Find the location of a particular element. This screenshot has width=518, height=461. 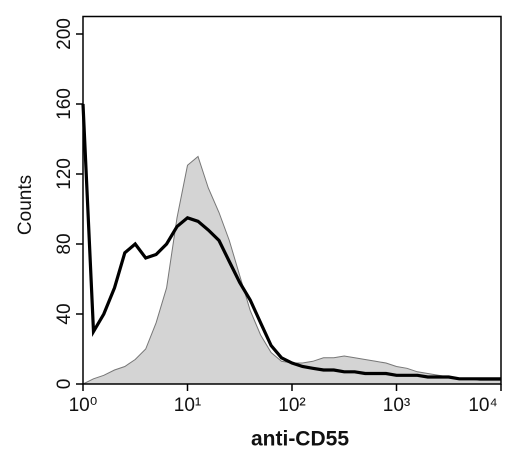

x-tick-label: 10¹ is located at coordinates (187, 405).